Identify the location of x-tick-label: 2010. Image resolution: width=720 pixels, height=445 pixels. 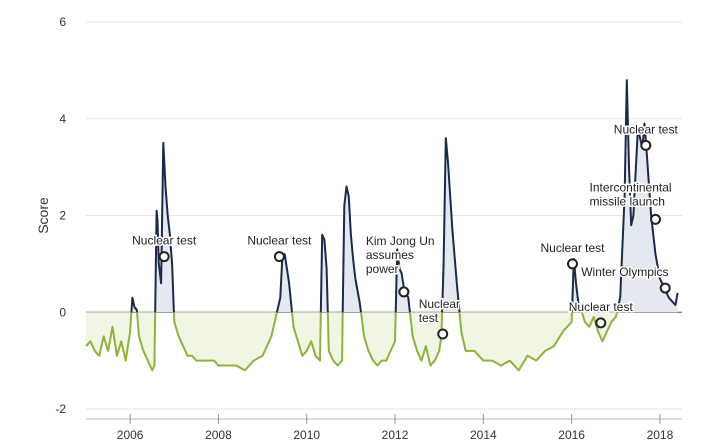
(306, 435).